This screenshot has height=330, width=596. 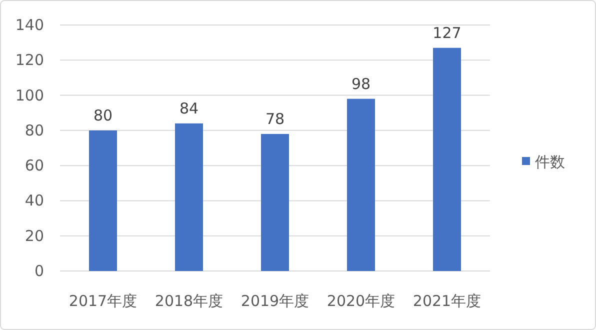 I want to click on data-label: 127, so click(x=447, y=33).